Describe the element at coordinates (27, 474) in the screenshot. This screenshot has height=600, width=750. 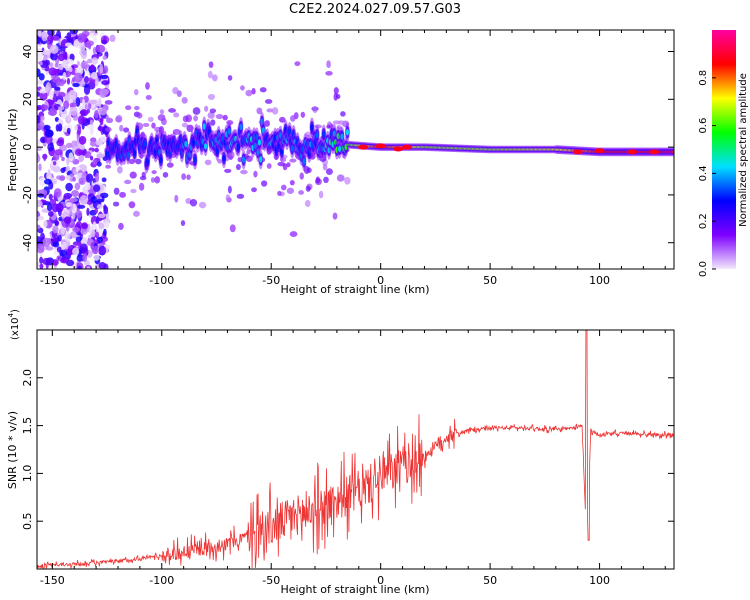
I see `y-tick-label: 1.0` at that location.